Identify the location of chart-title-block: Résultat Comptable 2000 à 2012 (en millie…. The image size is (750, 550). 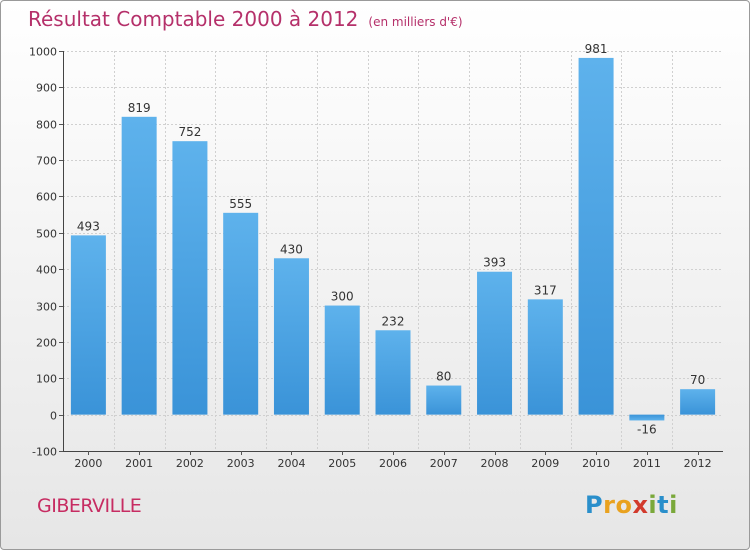
(245, 19).